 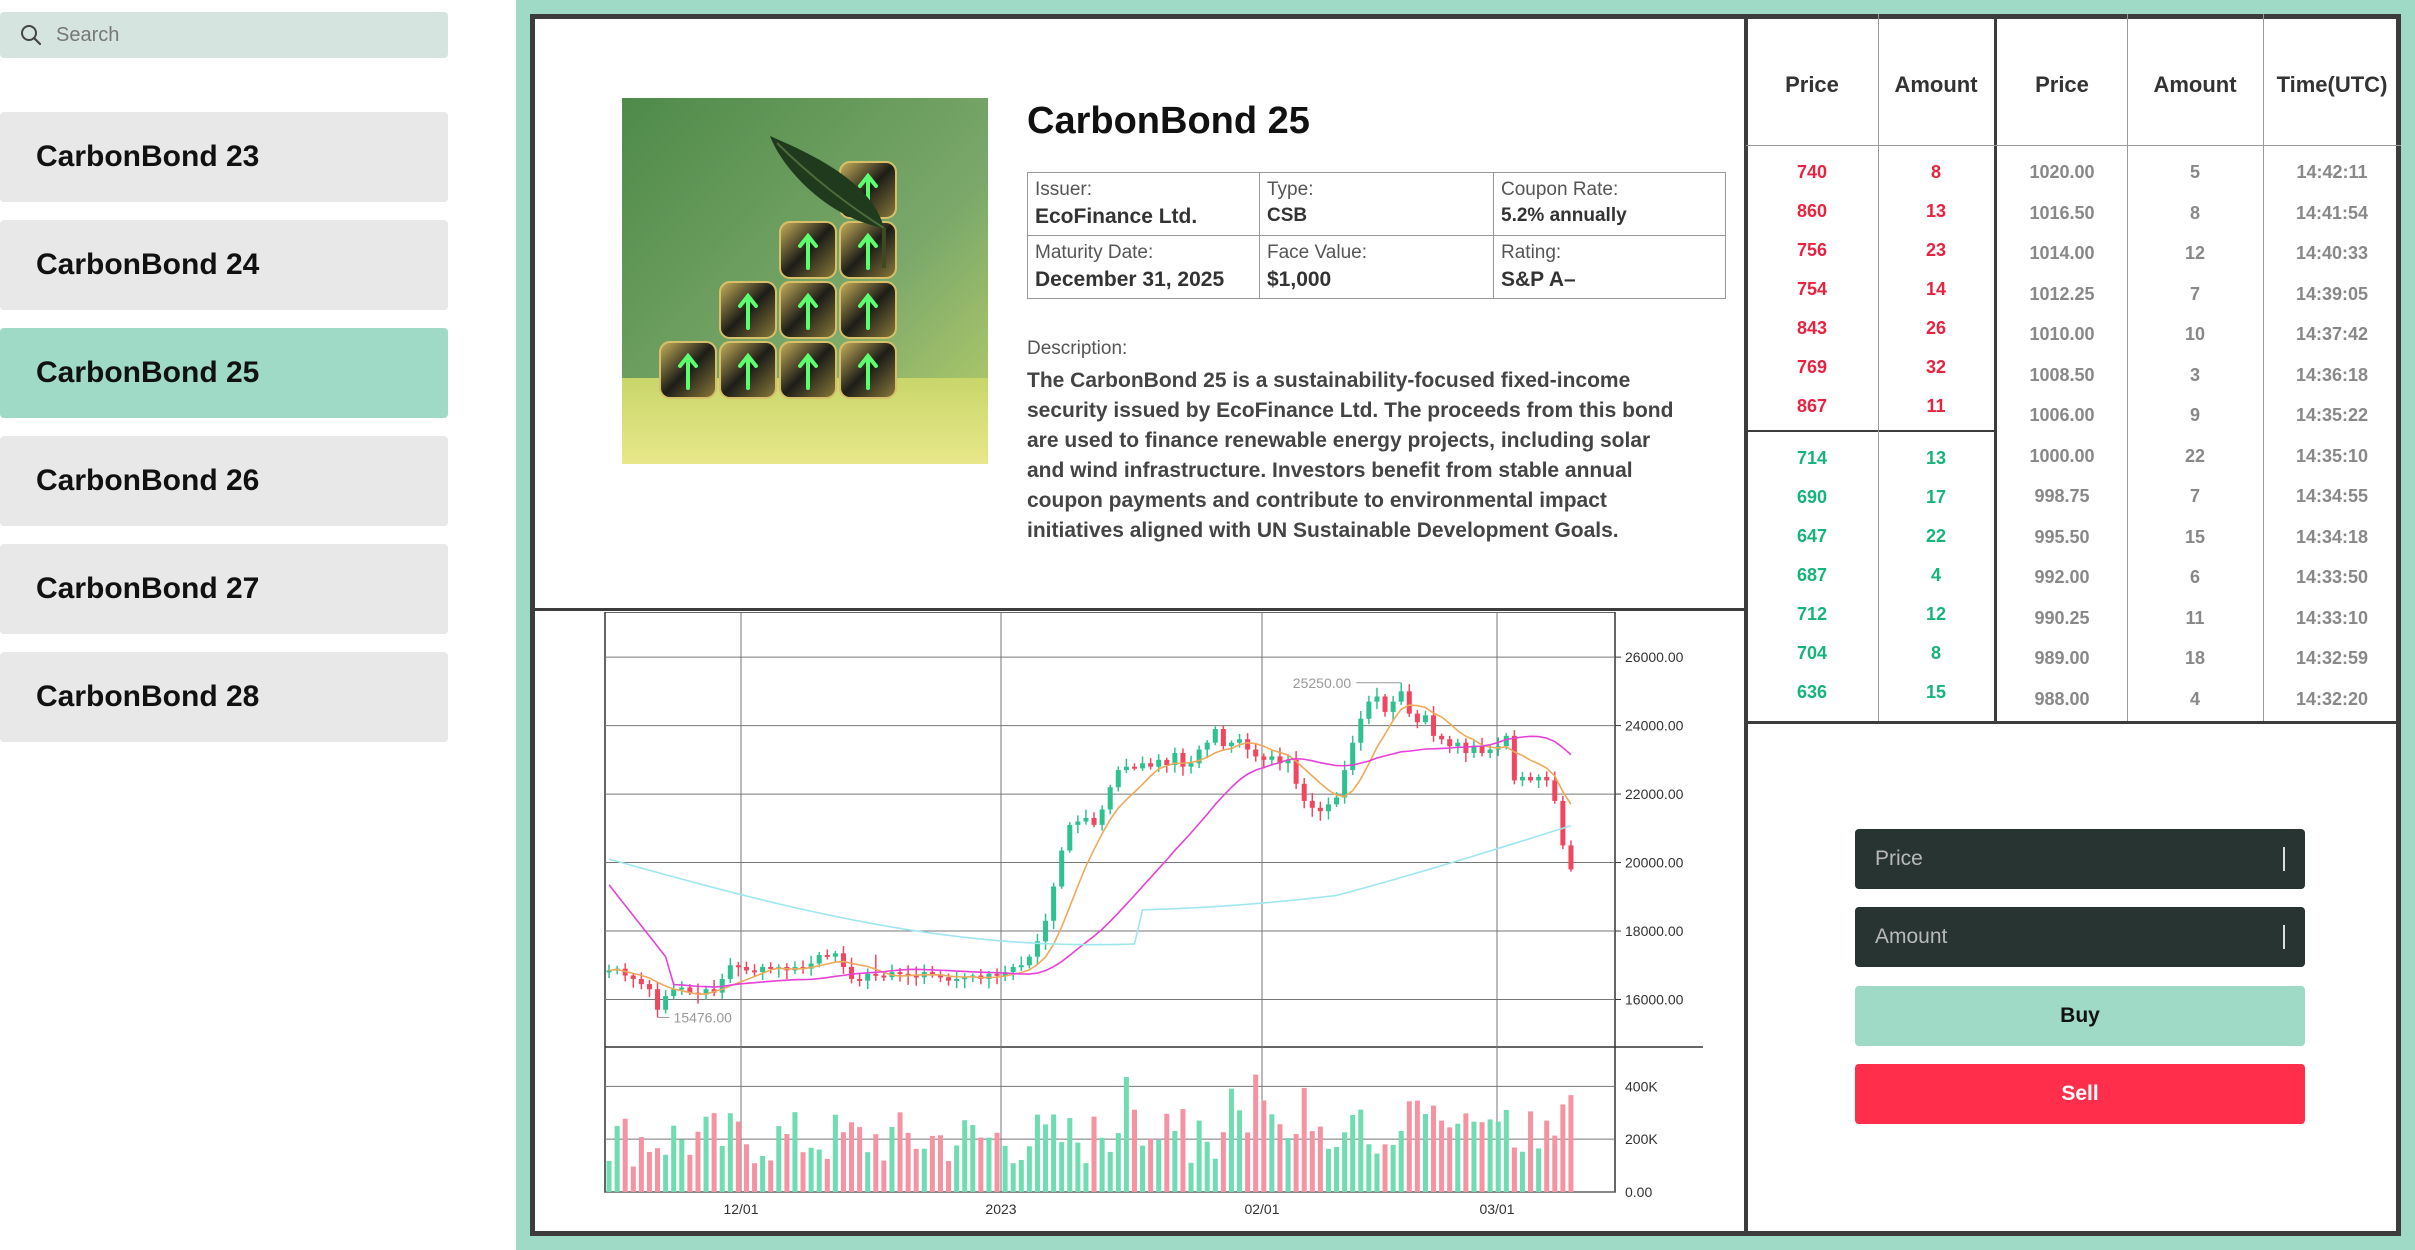 I want to click on trade-time: 14:41:54, so click(x=2332, y=212).